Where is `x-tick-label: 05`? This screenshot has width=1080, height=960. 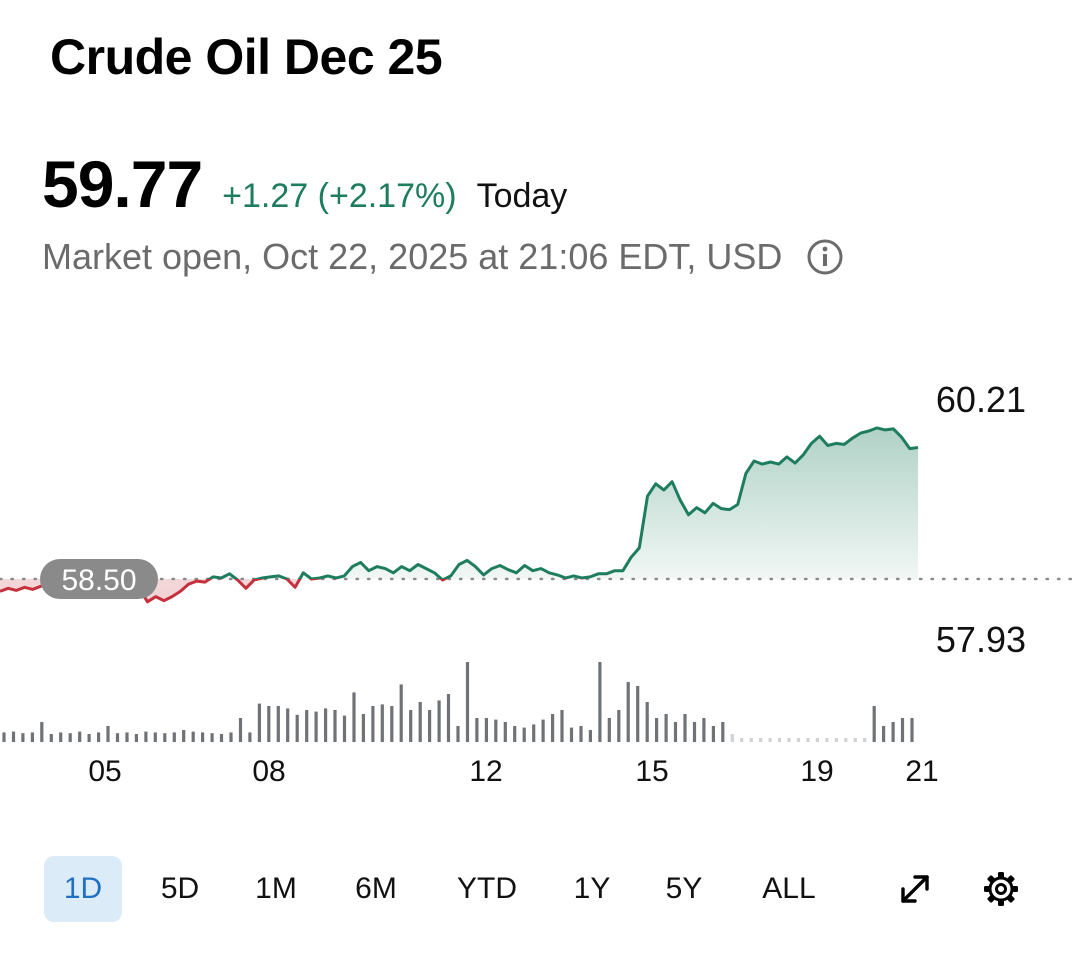 x-tick-label: 05 is located at coordinates (104, 771).